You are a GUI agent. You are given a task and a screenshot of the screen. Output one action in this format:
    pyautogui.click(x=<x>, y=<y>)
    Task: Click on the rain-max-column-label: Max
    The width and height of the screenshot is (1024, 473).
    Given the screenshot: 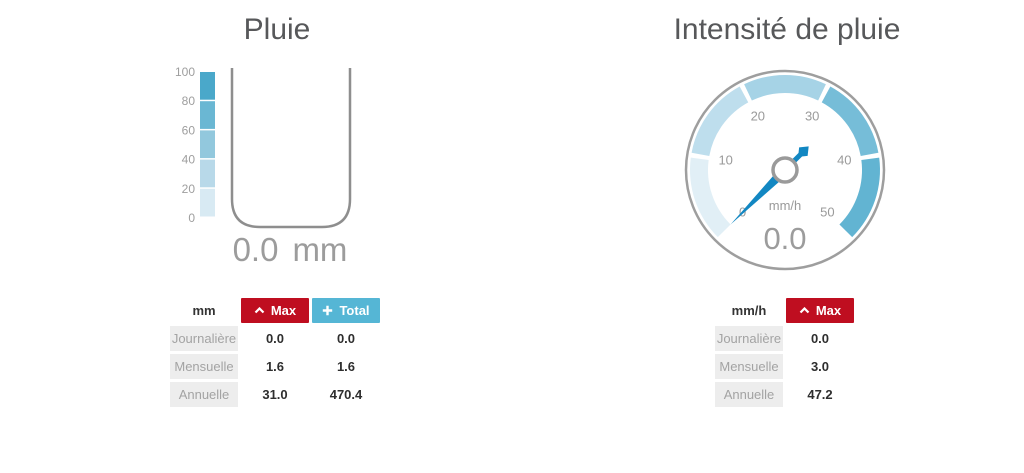 What is the action you would take?
    pyautogui.click(x=283, y=310)
    